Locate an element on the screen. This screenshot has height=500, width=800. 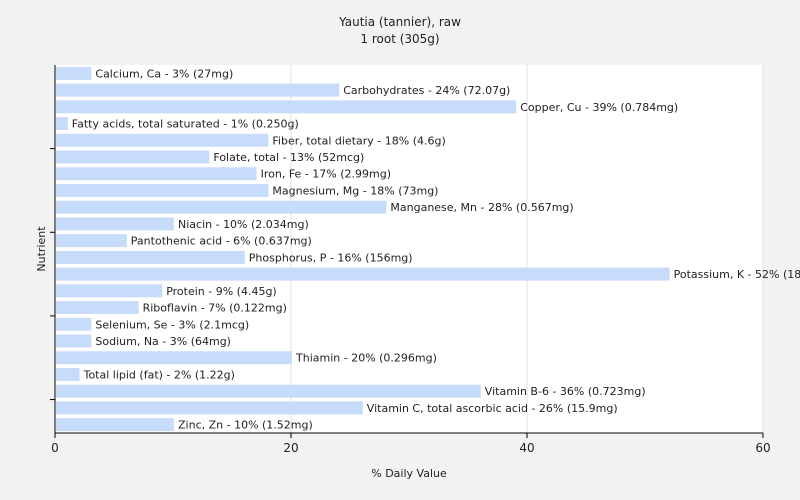
x-tick-label: 0 is located at coordinates (55, 448).